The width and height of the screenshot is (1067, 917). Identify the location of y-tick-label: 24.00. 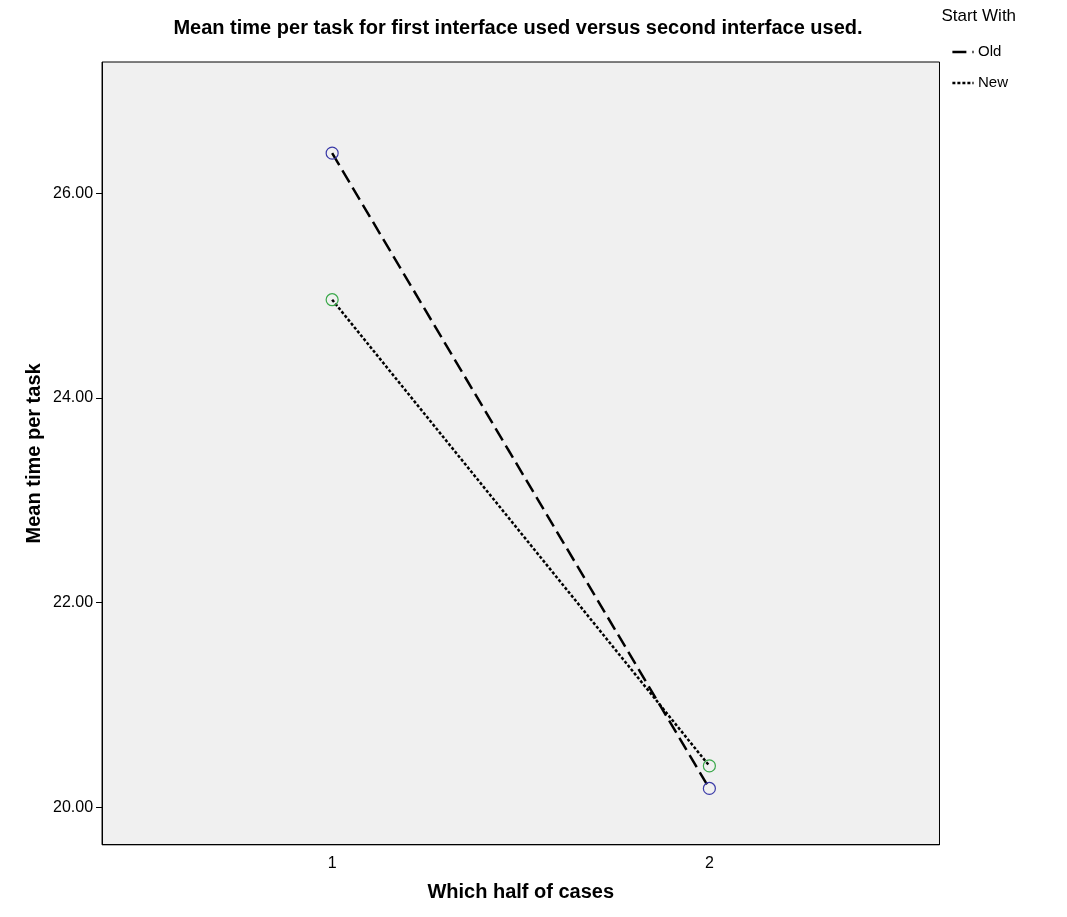
(73, 397).